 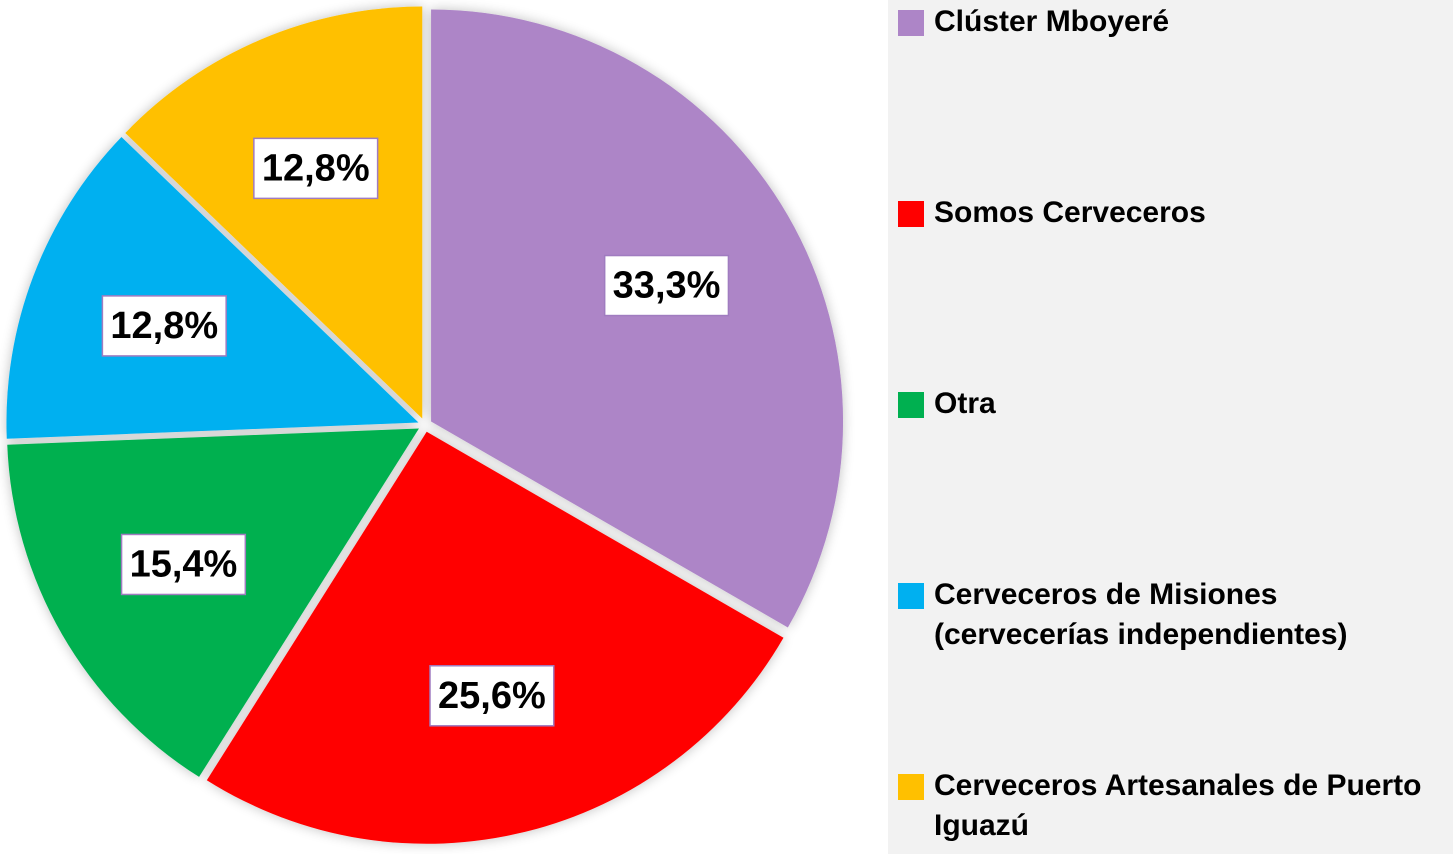 I want to click on legend-label: Cerveceros Artesanales de Puerto Iguazú, so click(x=1178, y=805).